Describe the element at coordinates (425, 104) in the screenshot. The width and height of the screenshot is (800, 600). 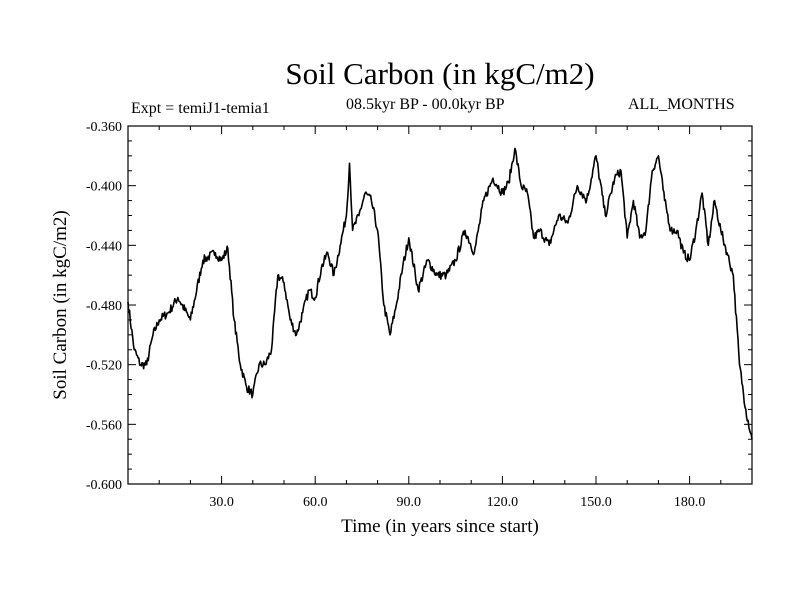
I see `period-label: 08.5kyr BP - 00.0kyr BP` at that location.